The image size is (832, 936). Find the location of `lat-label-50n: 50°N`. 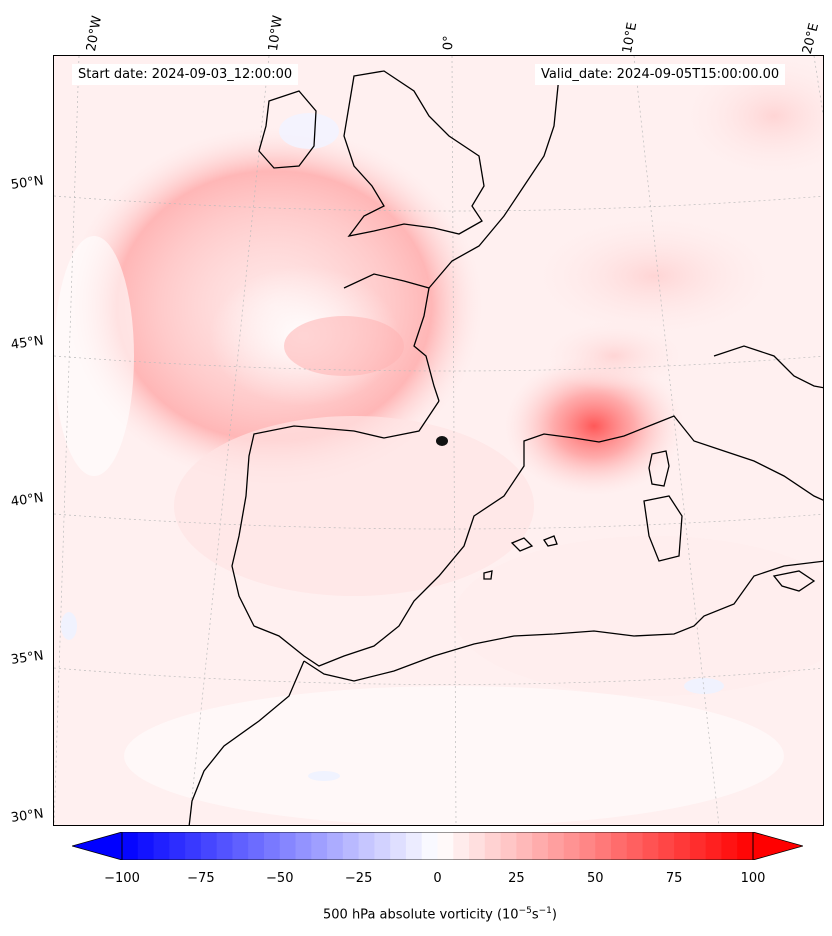

lat-label-50n: 50°N is located at coordinates (27, 183).